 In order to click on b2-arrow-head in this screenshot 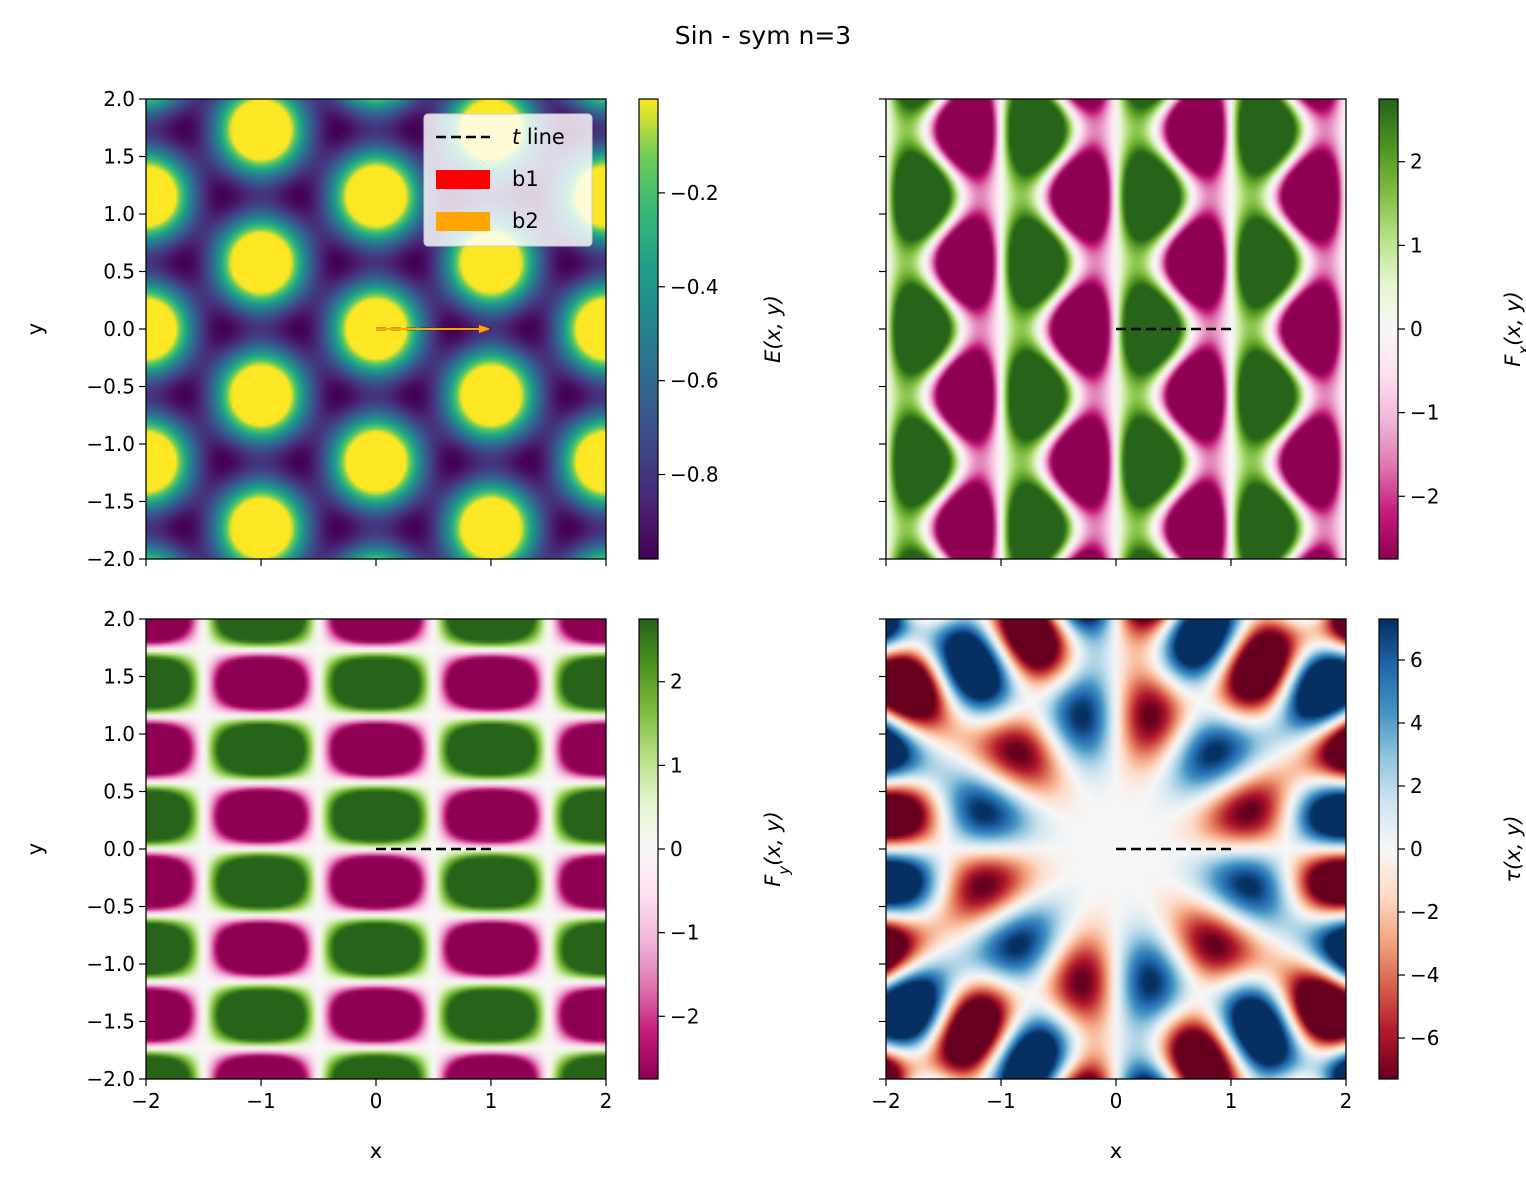, I will do `click(485, 329)`.